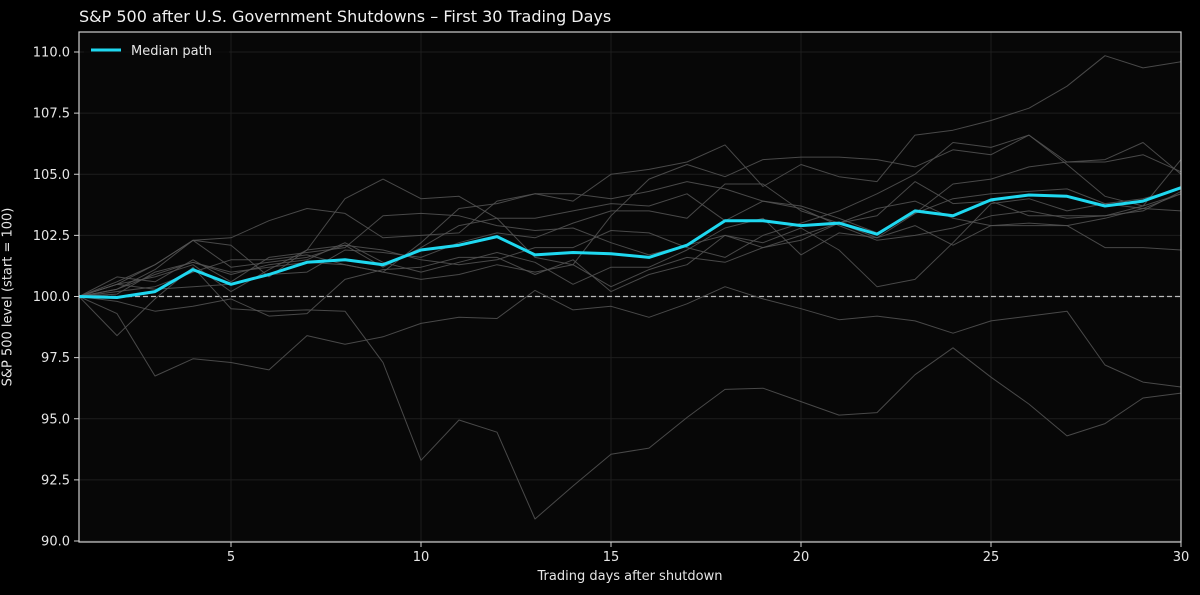 This screenshot has width=1200, height=595. What do you see at coordinates (51, 236) in the screenshot?
I see `y-tick-label: 102.5` at bounding box center [51, 236].